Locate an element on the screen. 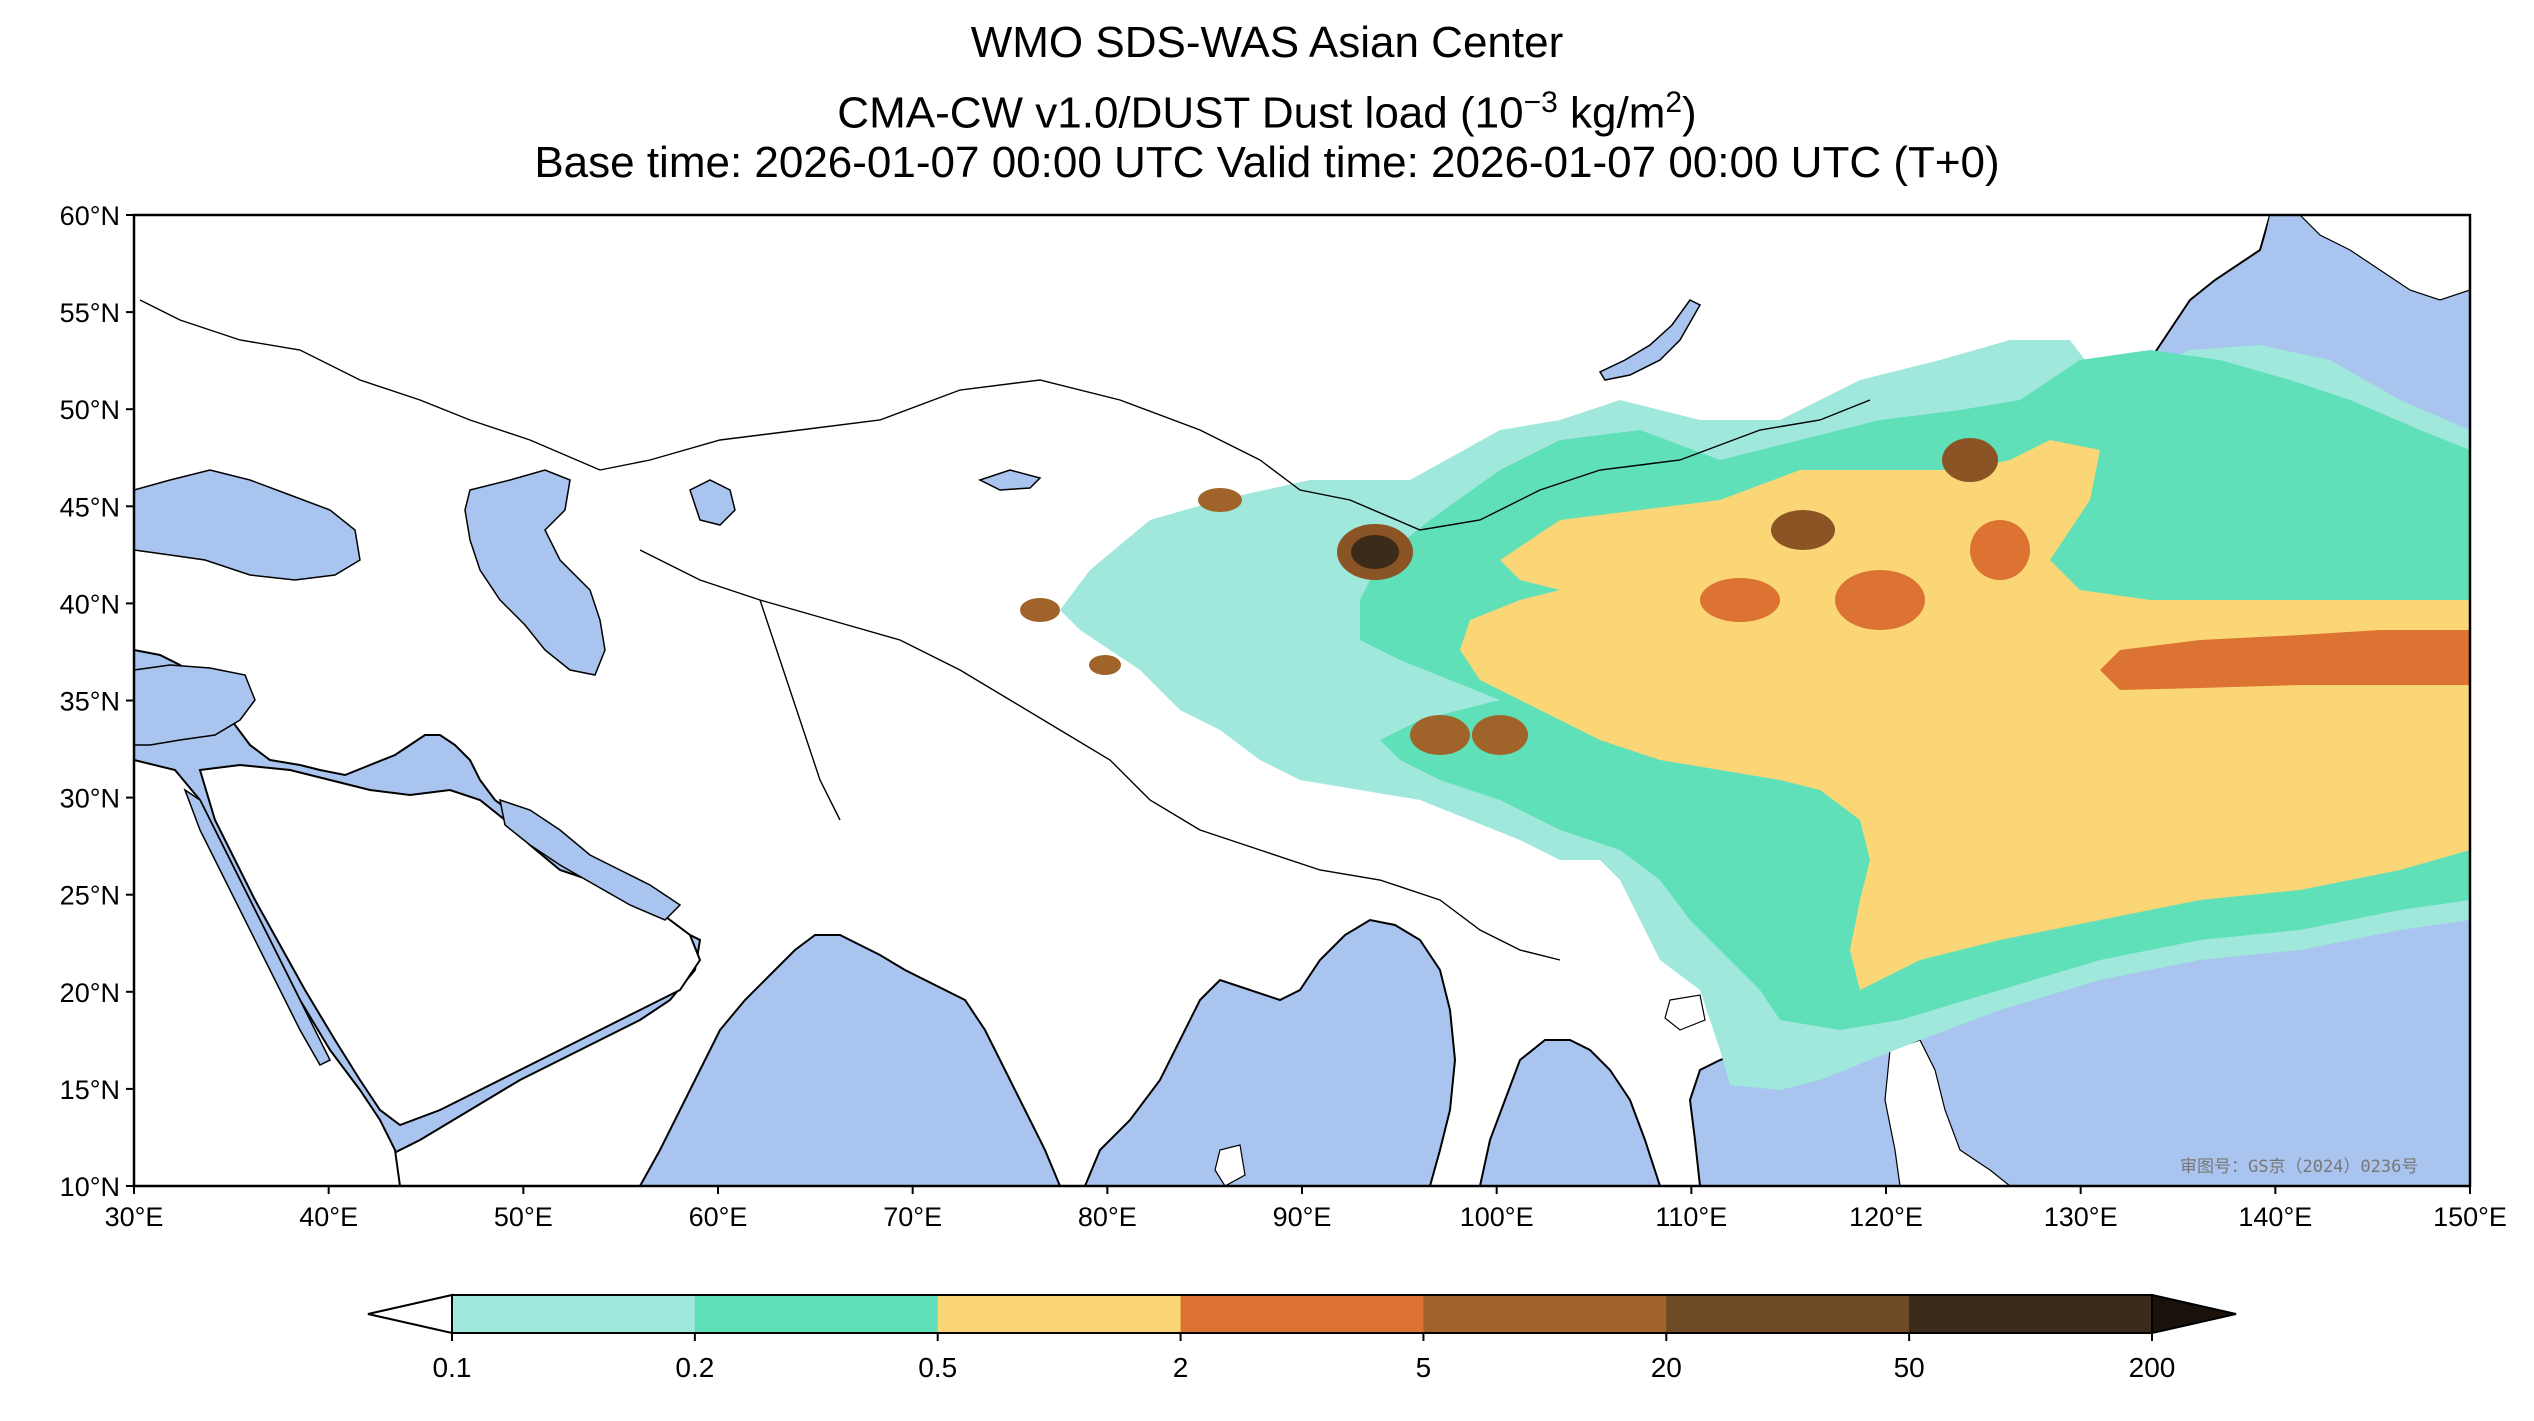 Image resolution: width=2534 pixels, height=1421 pixels. colorbar-tick-label: 50 is located at coordinates (1909, 1367).